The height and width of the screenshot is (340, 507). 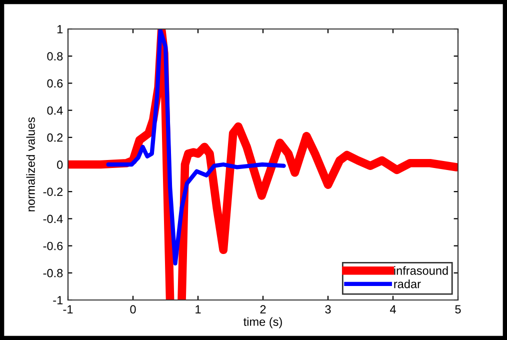 What do you see at coordinates (393, 309) in the screenshot?
I see `x-tick-label: 4` at bounding box center [393, 309].